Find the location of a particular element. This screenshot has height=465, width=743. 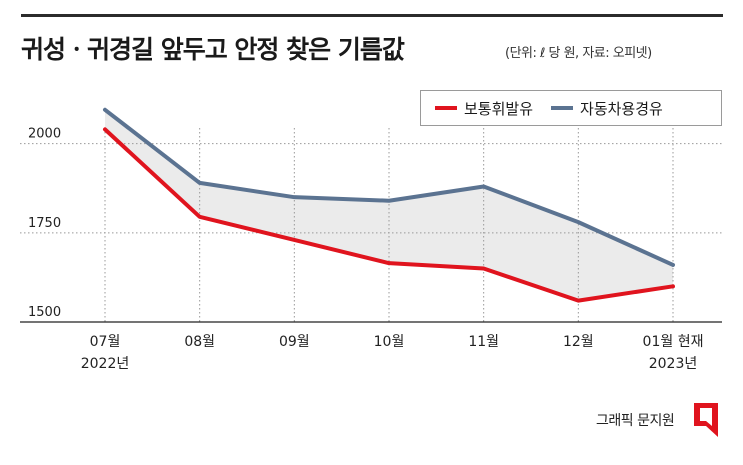

legend-label-diesel: 자동차용경유 is located at coordinates (621, 108).